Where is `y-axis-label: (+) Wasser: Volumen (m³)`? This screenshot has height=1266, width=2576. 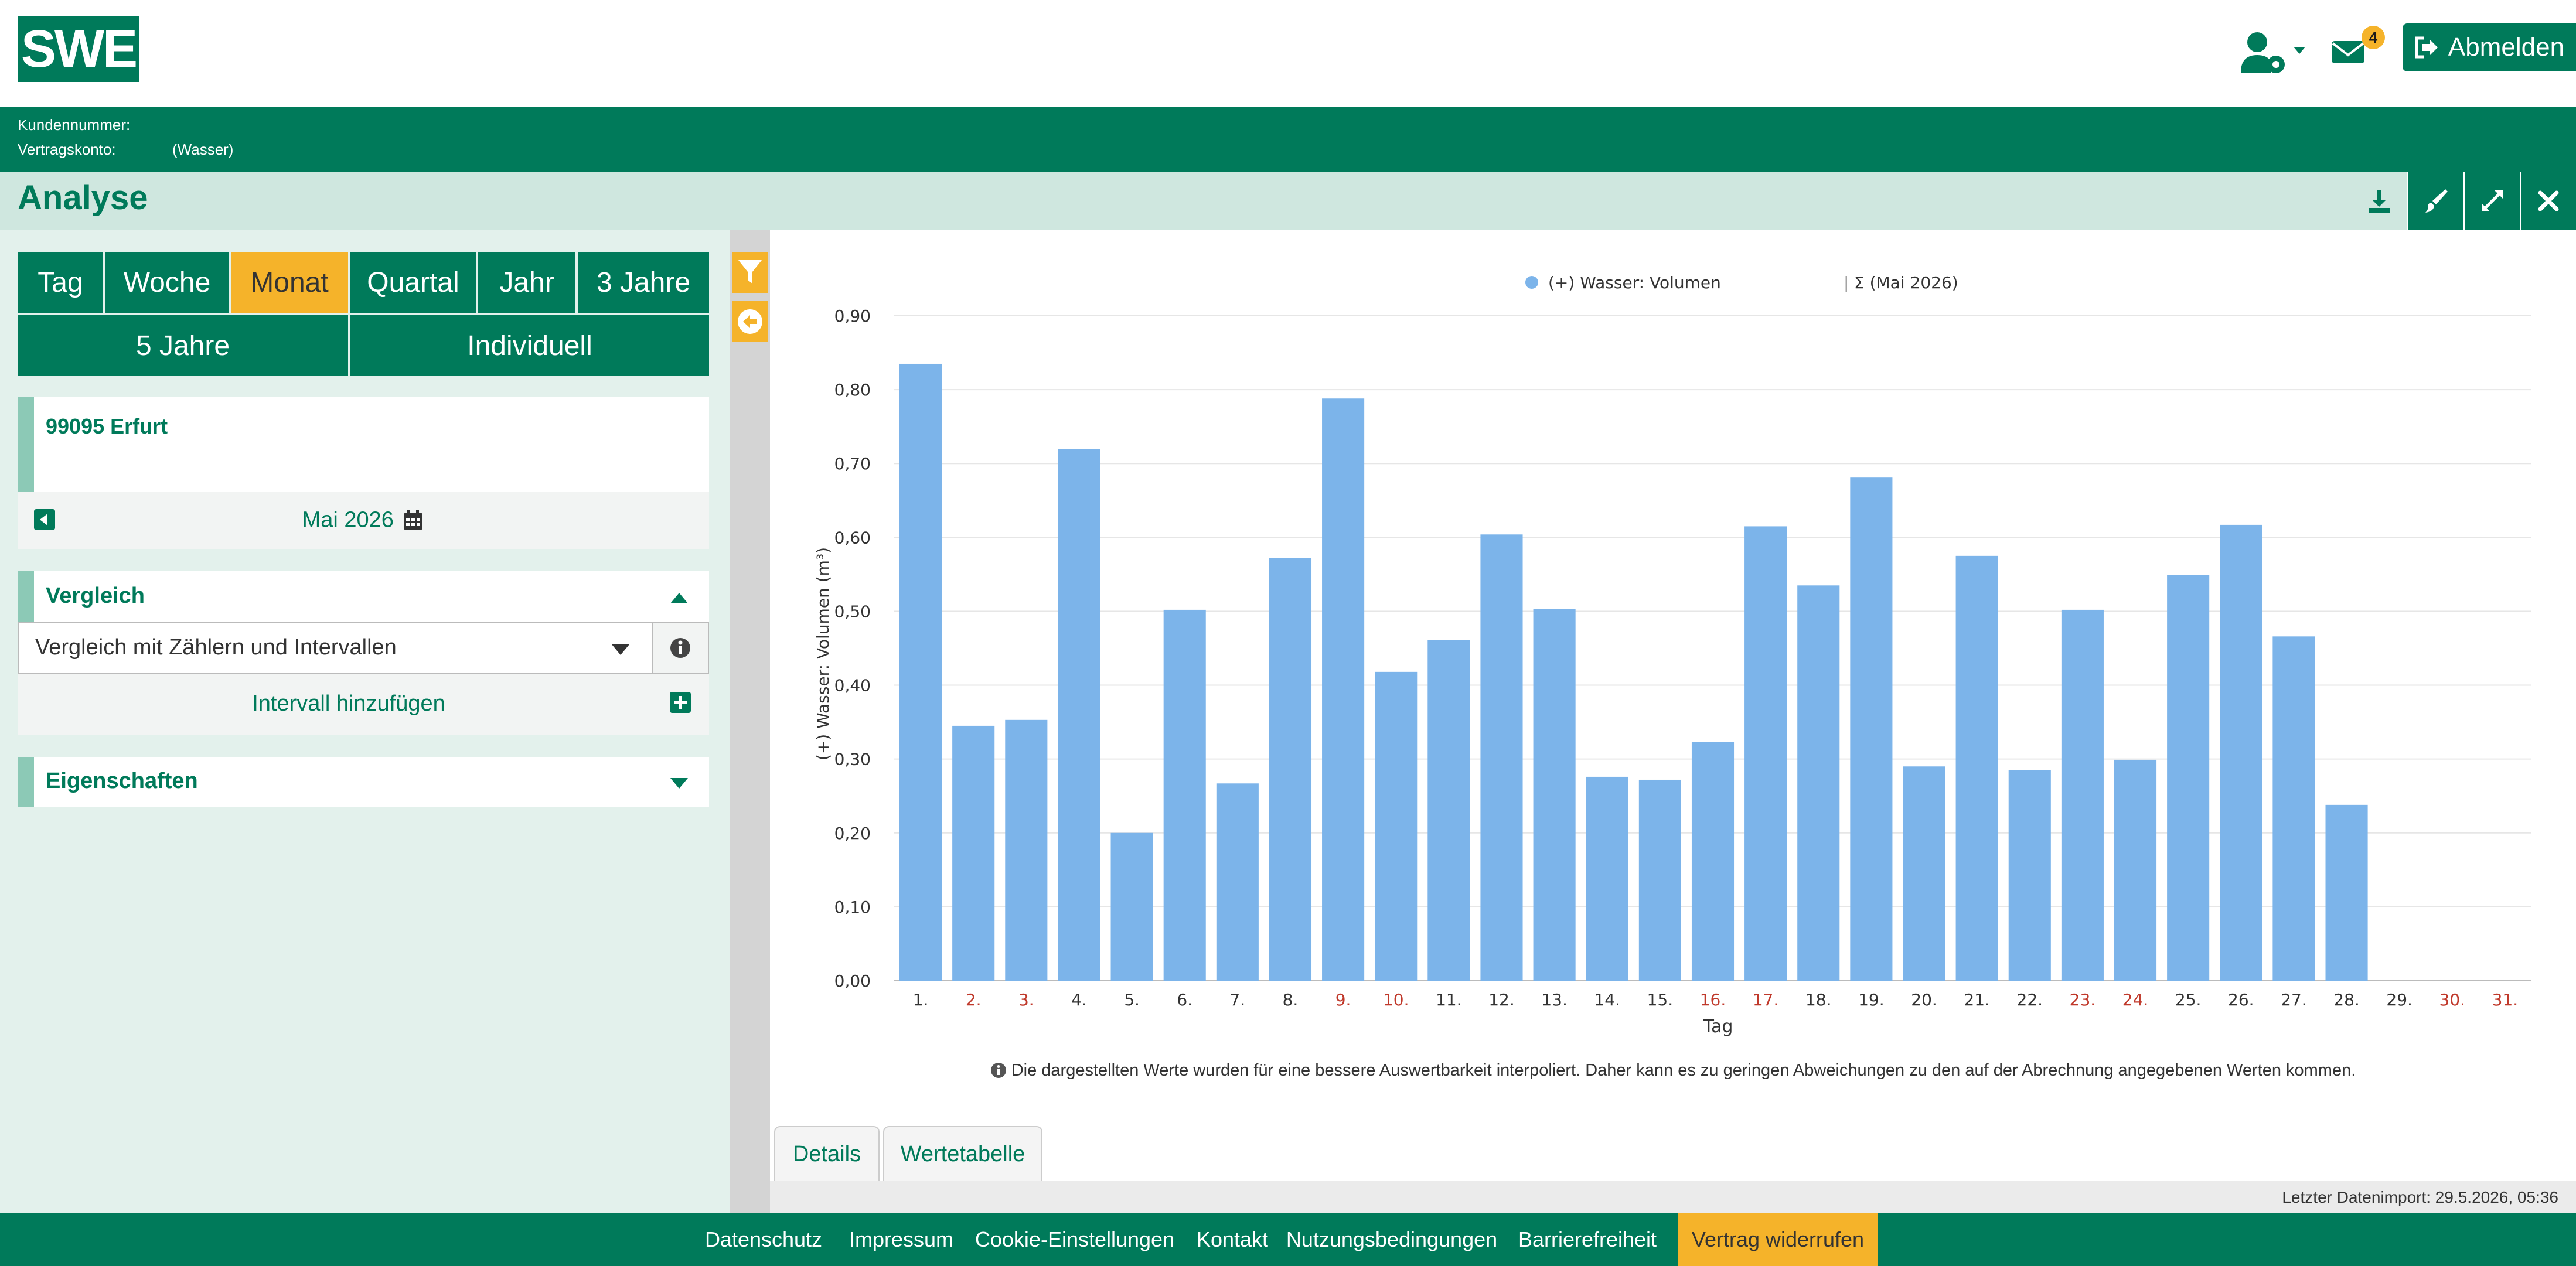
y-axis-label: (+) Wasser: Volumen (m³) is located at coordinates (823, 653).